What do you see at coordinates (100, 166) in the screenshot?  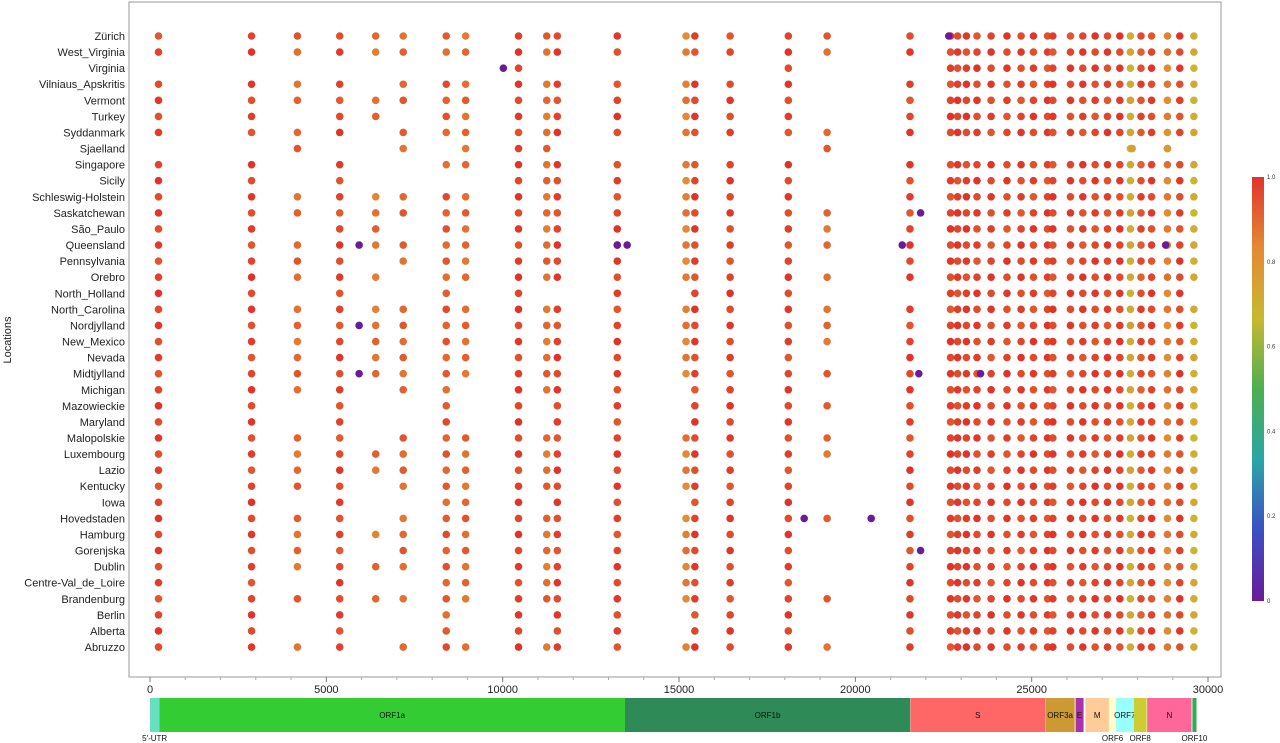 I see `location-label: Singapore` at bounding box center [100, 166].